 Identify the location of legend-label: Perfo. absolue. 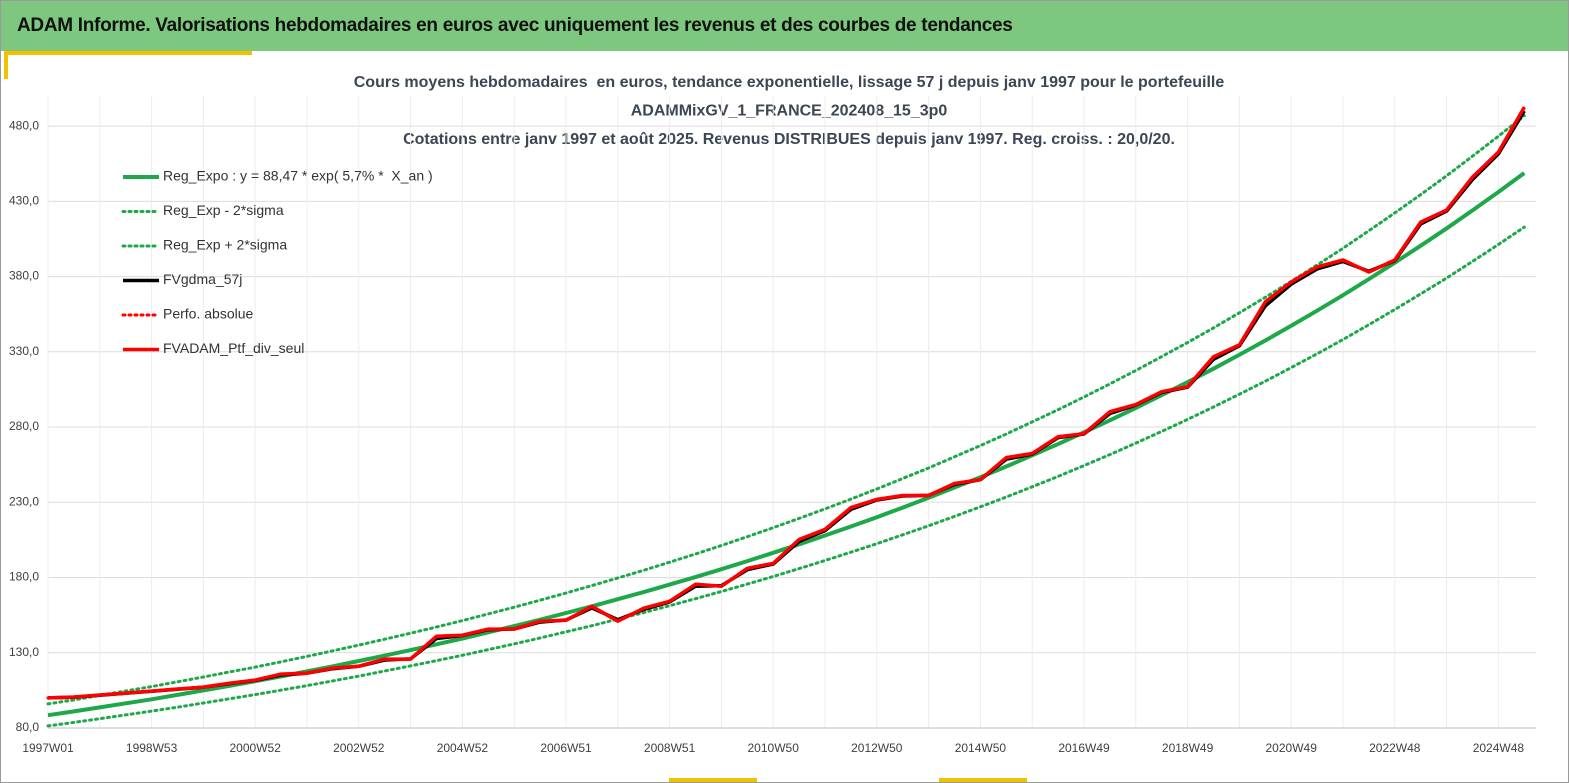
(208, 314).